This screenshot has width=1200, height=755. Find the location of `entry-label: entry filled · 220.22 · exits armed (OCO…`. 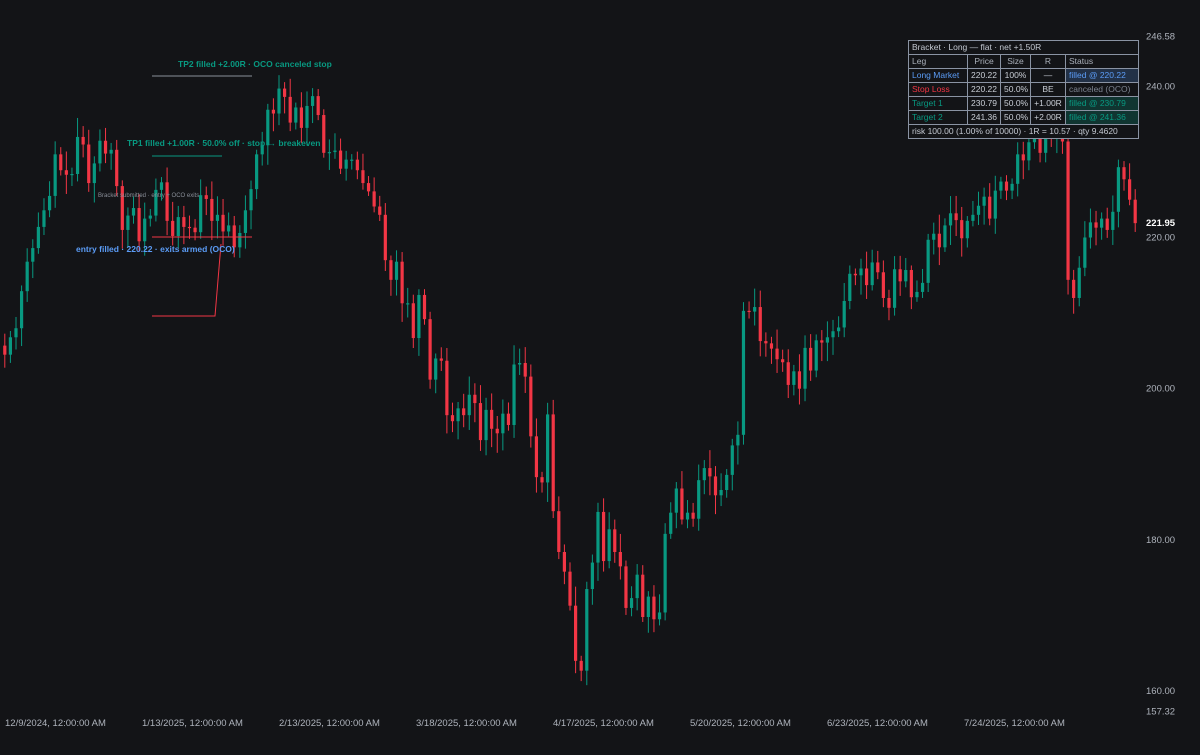

entry-label: entry filled · 220.22 · exits armed (OCO… is located at coordinates (155, 249).